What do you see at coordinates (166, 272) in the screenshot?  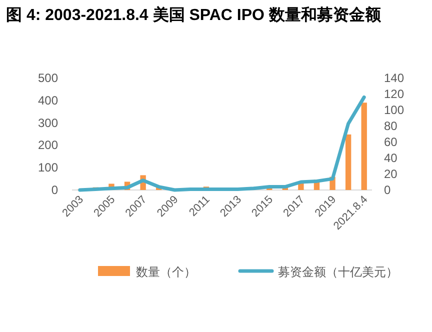 I see `legend-label: 数量（个）` at bounding box center [166, 272].